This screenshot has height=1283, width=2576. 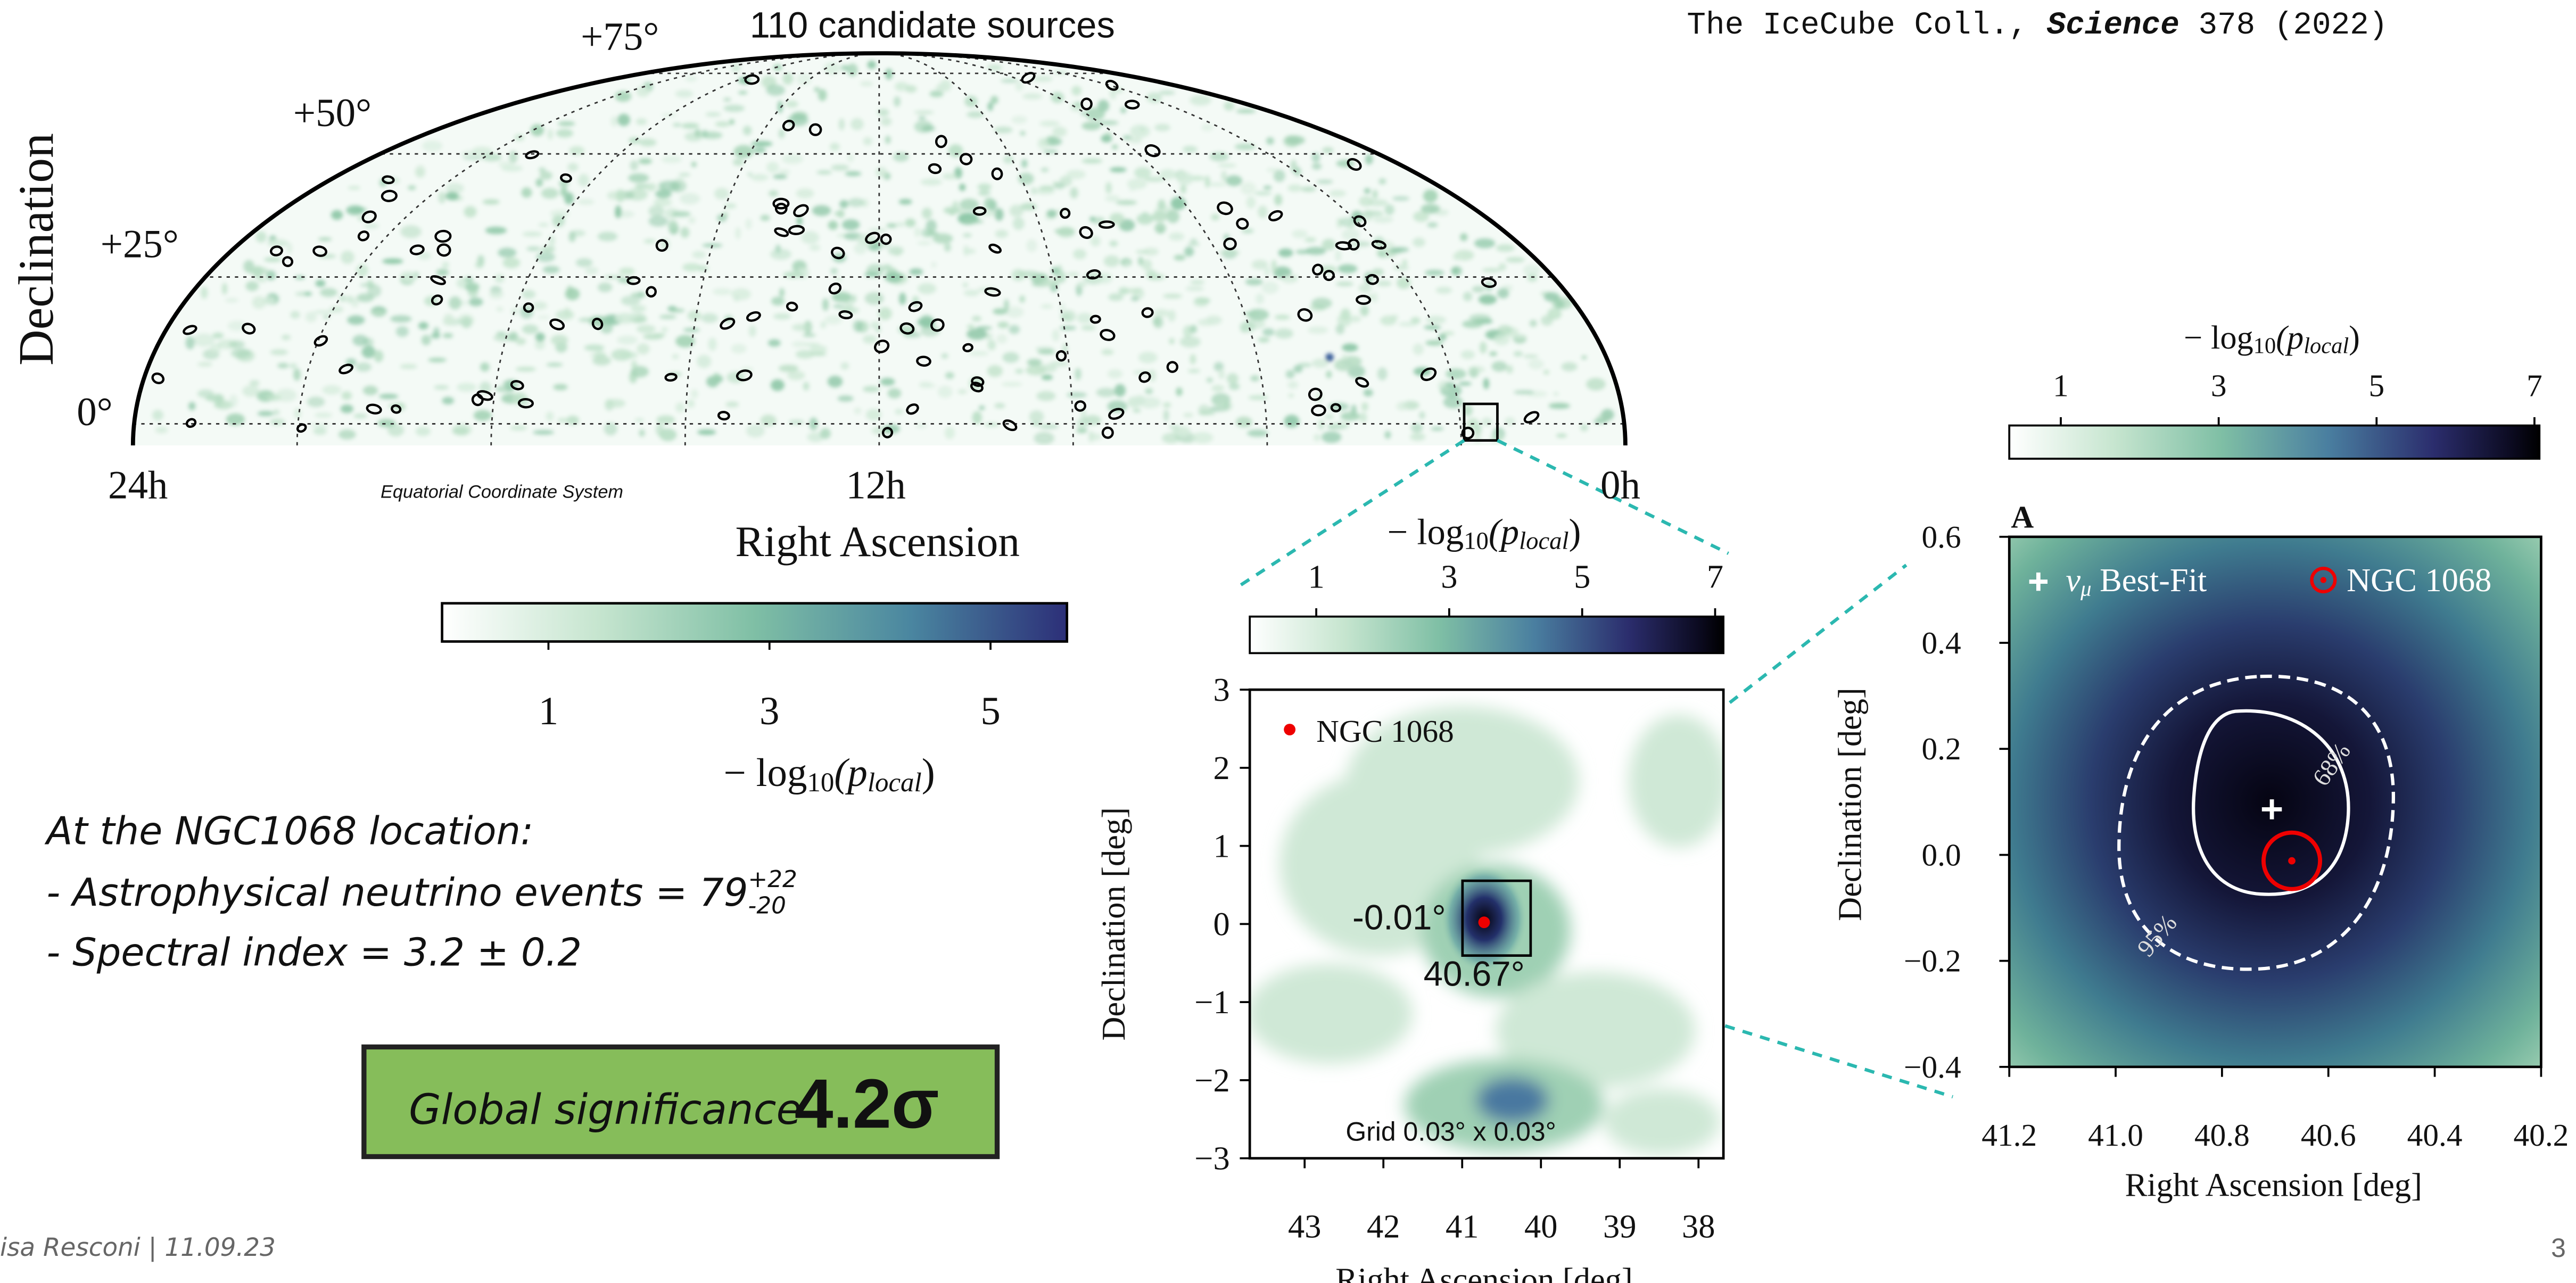 I want to click on zoom-box, so click(x=1496, y=918).